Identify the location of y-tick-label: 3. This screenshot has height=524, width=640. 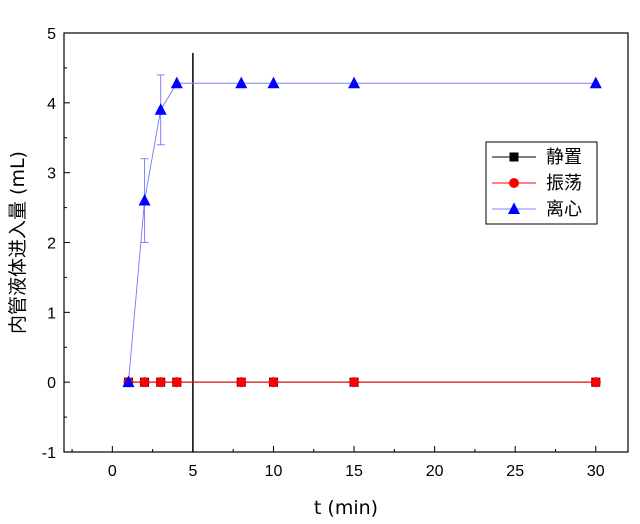
(51, 174).